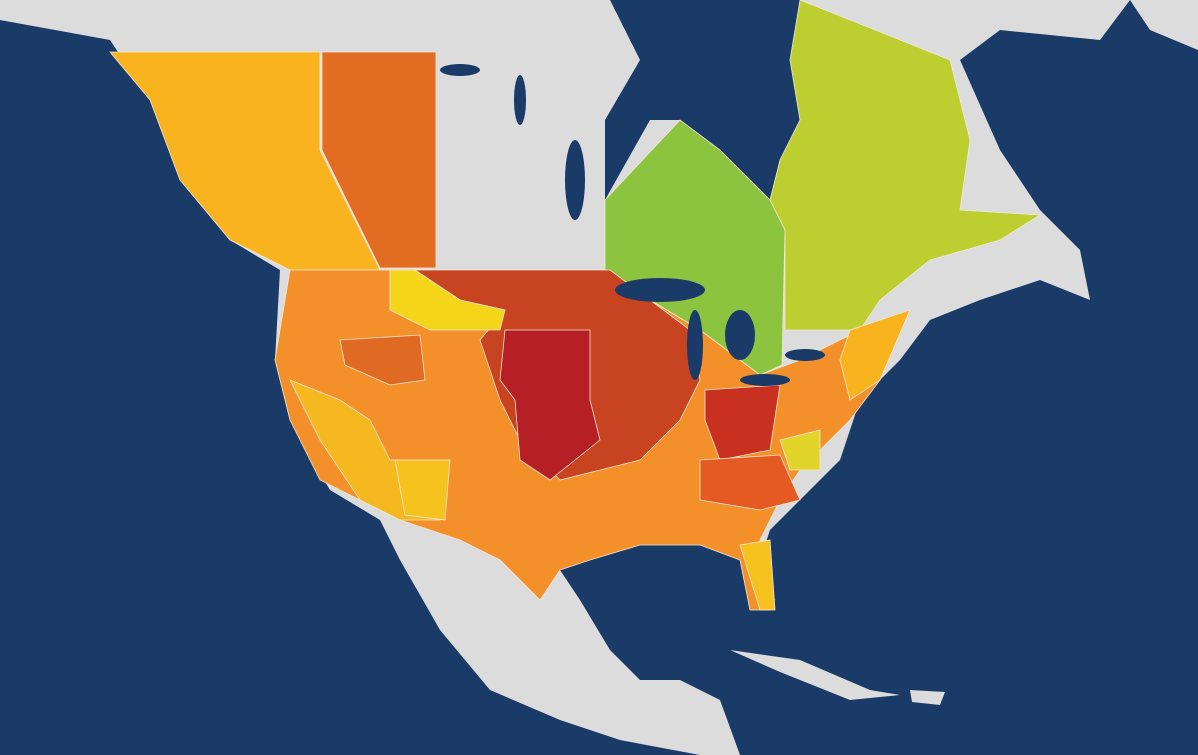 The image size is (1198, 755). Describe the element at coordinates (660, 290) in the screenshot. I see `lake-superior` at that location.